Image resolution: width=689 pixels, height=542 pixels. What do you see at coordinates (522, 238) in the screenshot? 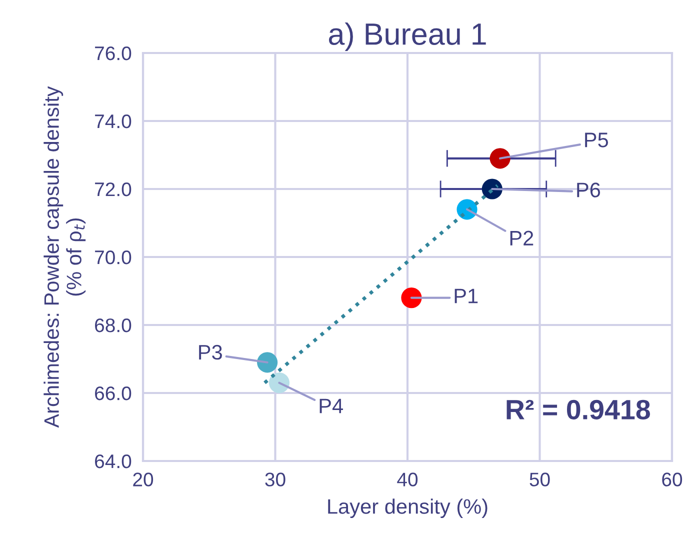
I see `series-label: P2` at bounding box center [522, 238].